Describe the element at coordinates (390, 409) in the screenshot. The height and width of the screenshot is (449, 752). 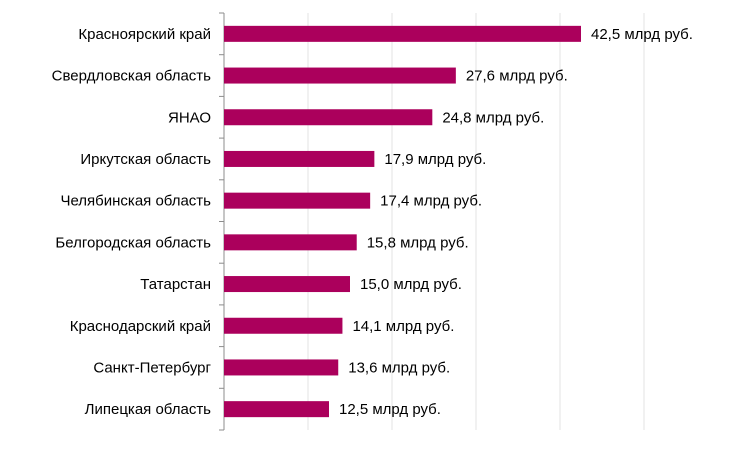
I see `data-label: 12,5 млрд руб.` at that location.